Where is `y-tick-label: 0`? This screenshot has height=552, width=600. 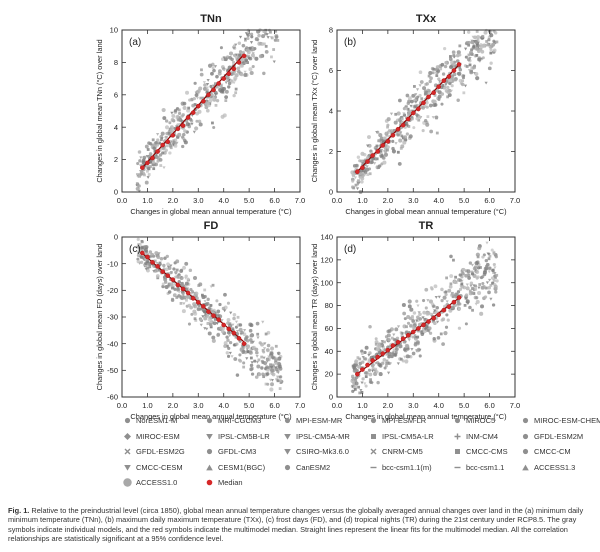
y-tick-label: 0 is located at coordinates (331, 192).